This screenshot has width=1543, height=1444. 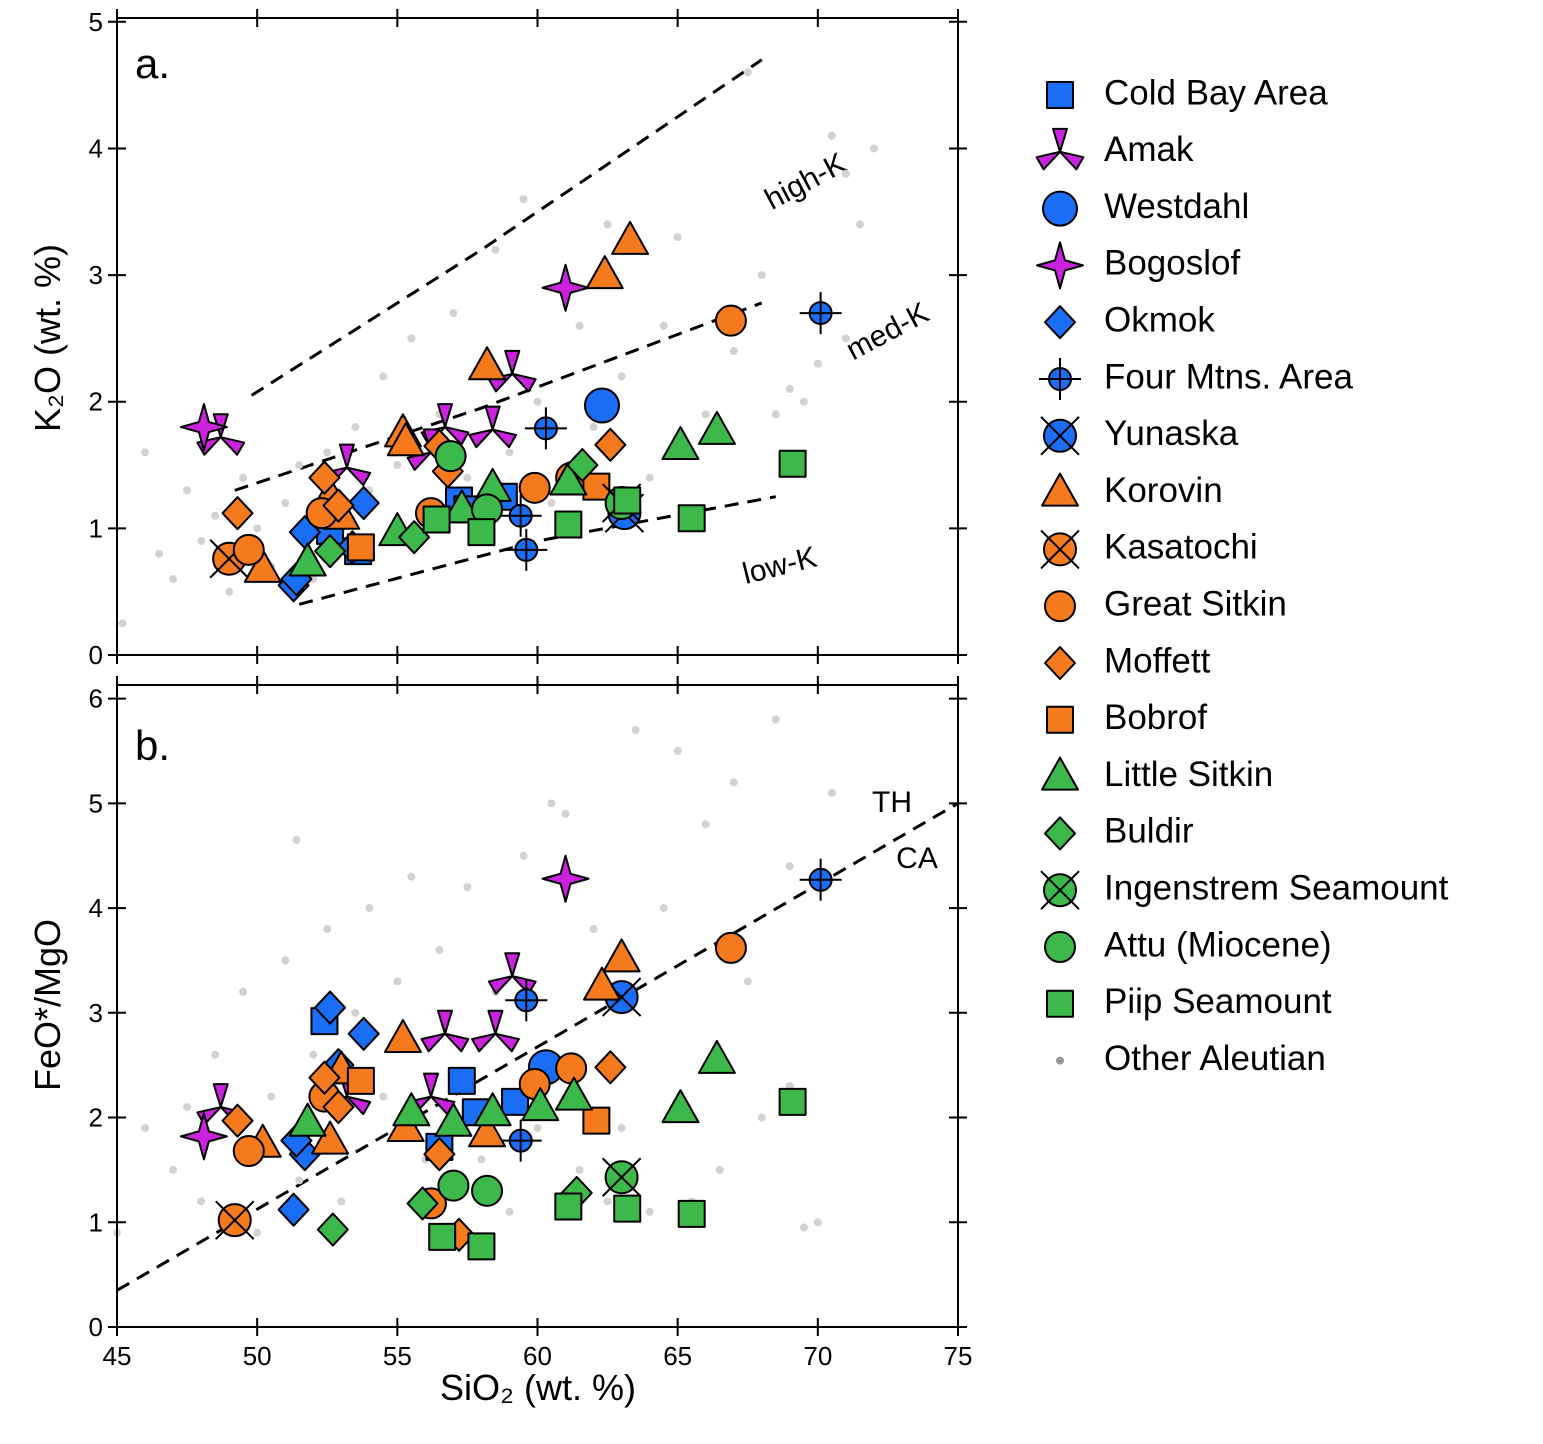 What do you see at coordinates (47, 1005) in the screenshot?
I see `y-axis-label: FeO*/MgO` at bounding box center [47, 1005].